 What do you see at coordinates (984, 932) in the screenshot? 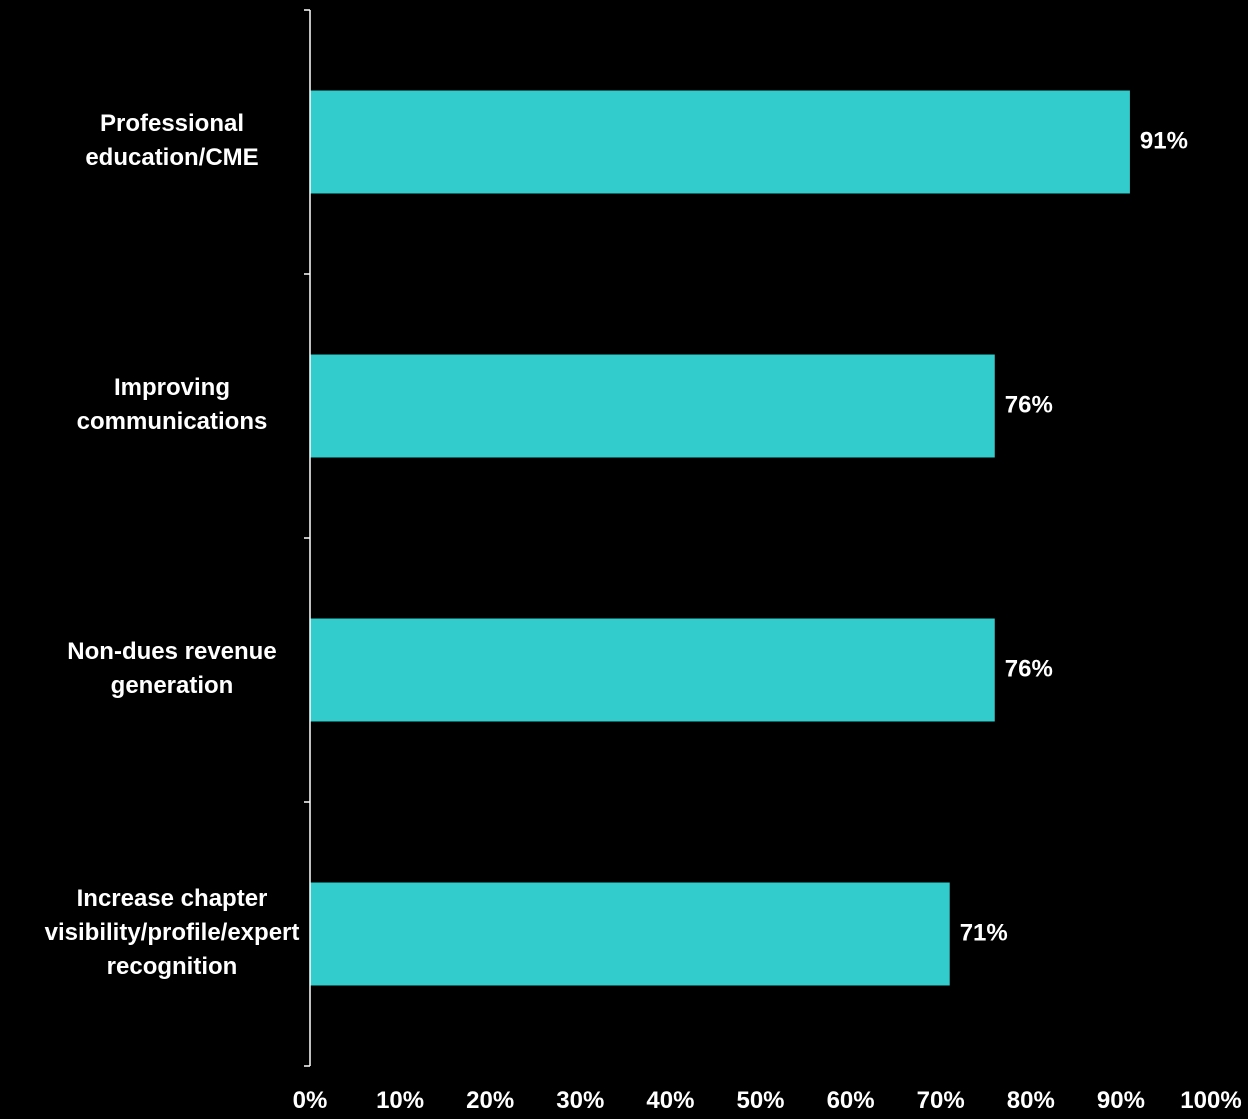
I see `value-label-4: 71%` at bounding box center [984, 932].